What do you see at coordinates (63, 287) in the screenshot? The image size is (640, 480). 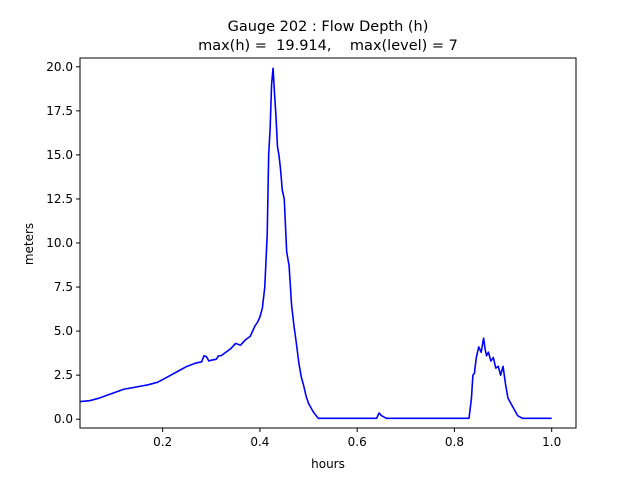 I see `y-tick-label: 7.5` at bounding box center [63, 287].